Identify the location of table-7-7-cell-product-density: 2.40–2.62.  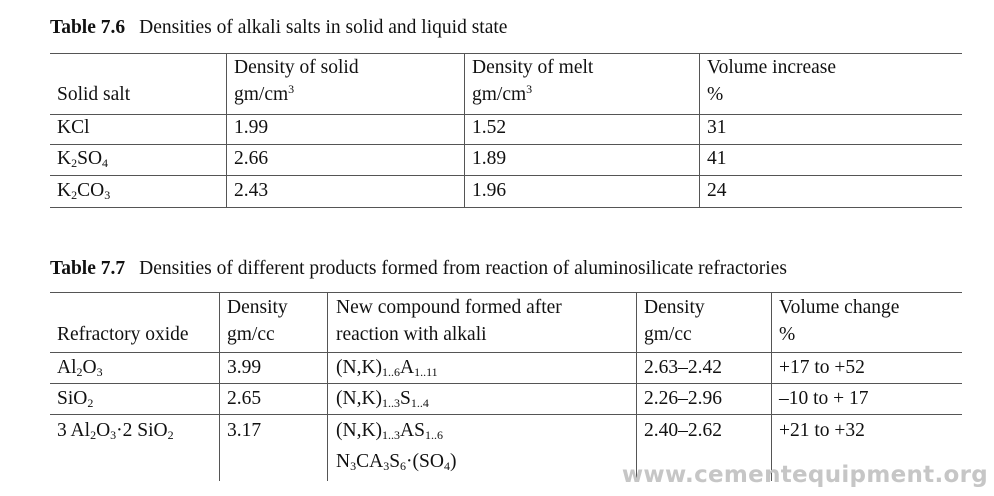
(683, 430).